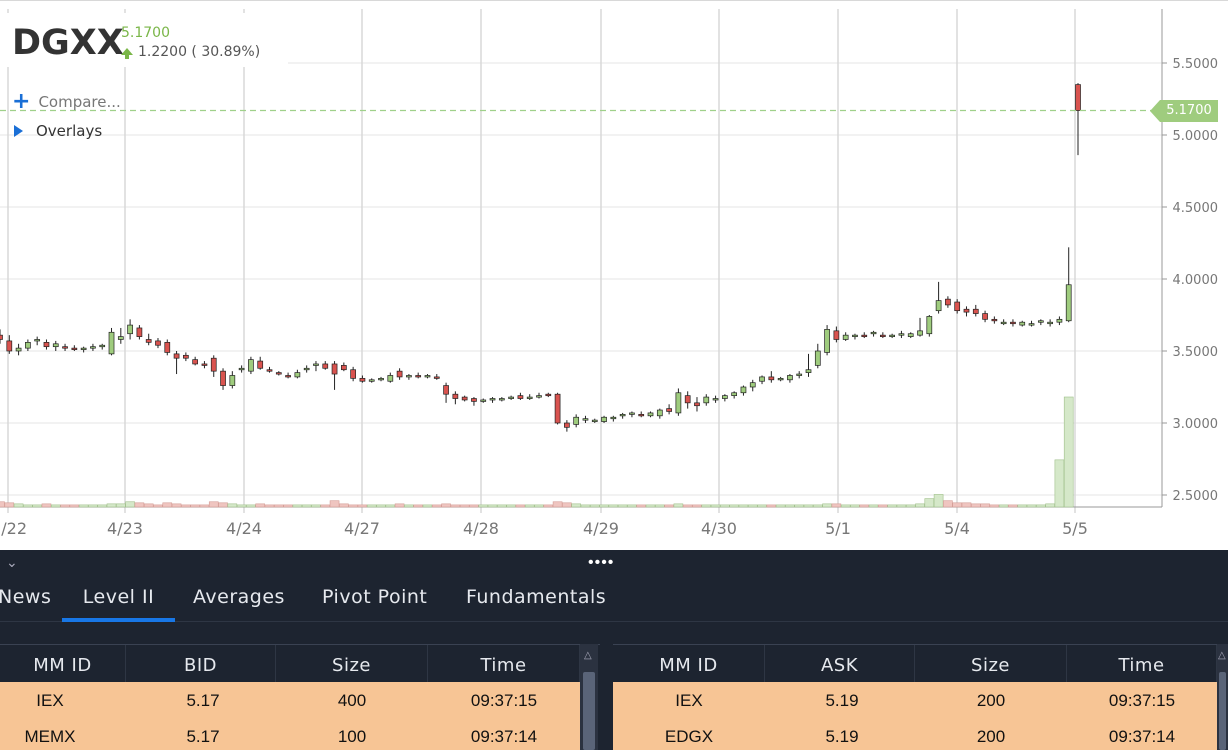 Image resolution: width=1228 pixels, height=750 pixels. What do you see at coordinates (1142, 736) in the screenshot?
I see `ask-time: 09:37:14` at bounding box center [1142, 736].